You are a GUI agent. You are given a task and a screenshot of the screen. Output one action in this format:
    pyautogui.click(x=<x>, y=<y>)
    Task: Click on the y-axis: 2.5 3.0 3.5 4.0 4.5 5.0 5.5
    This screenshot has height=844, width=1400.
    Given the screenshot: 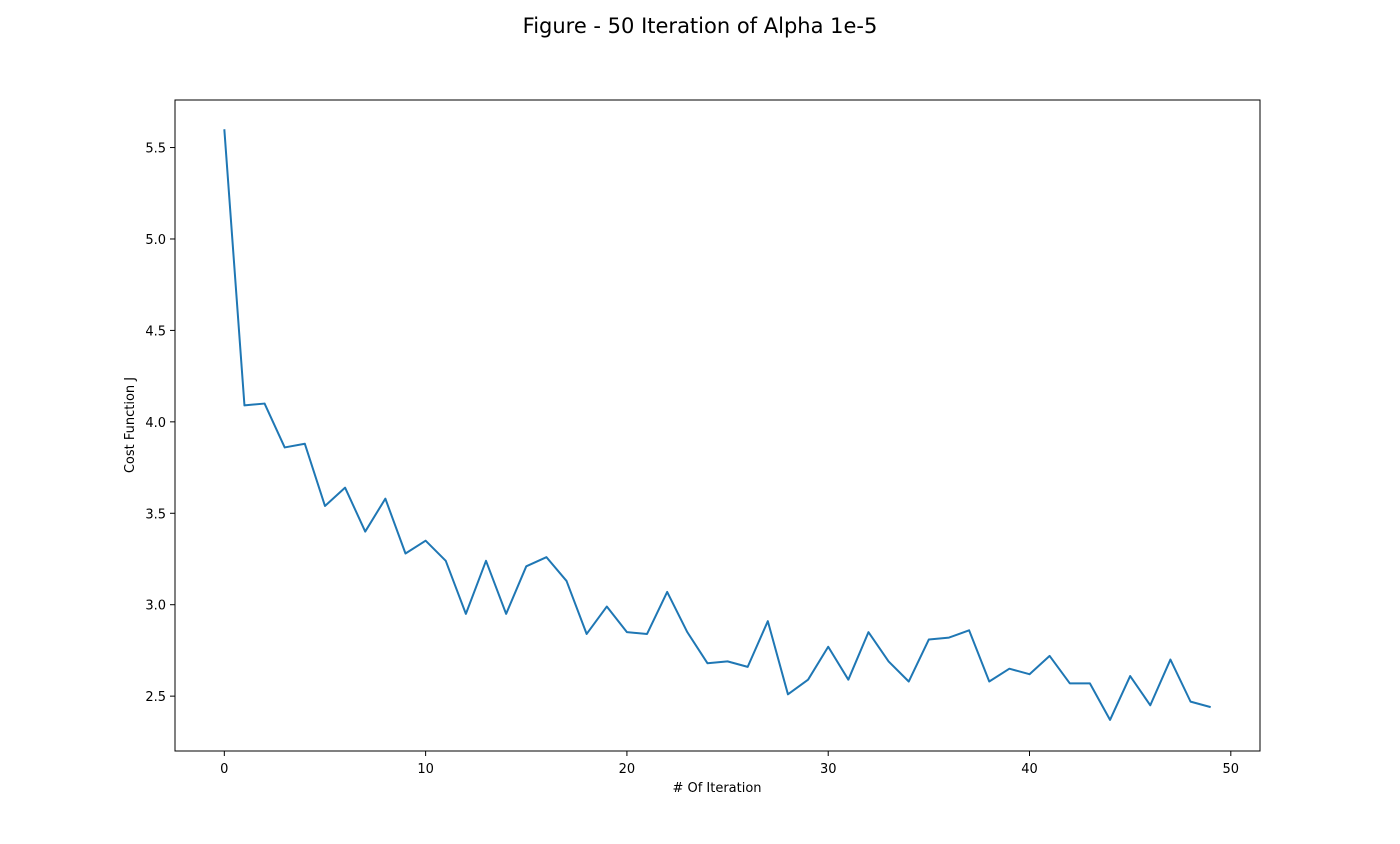 What is the action you would take?
    pyautogui.click(x=160, y=423)
    